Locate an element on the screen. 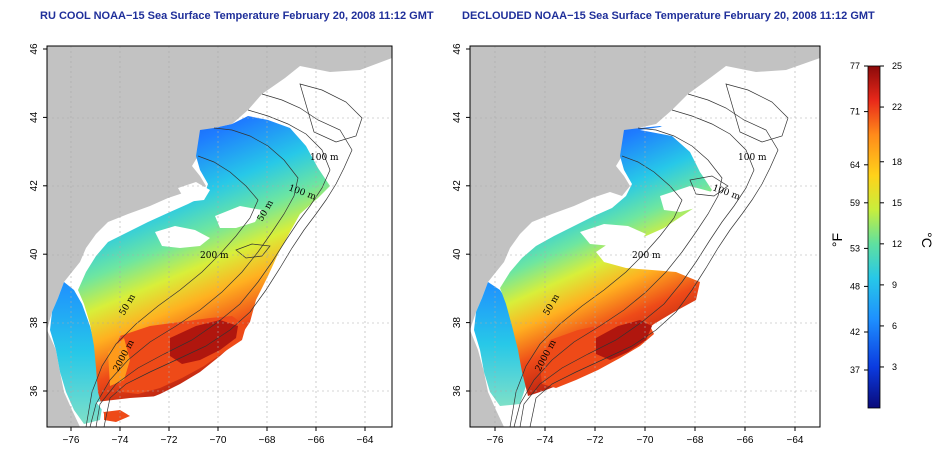  fahrenheit-unit-label: °F is located at coordinates (837, 240).